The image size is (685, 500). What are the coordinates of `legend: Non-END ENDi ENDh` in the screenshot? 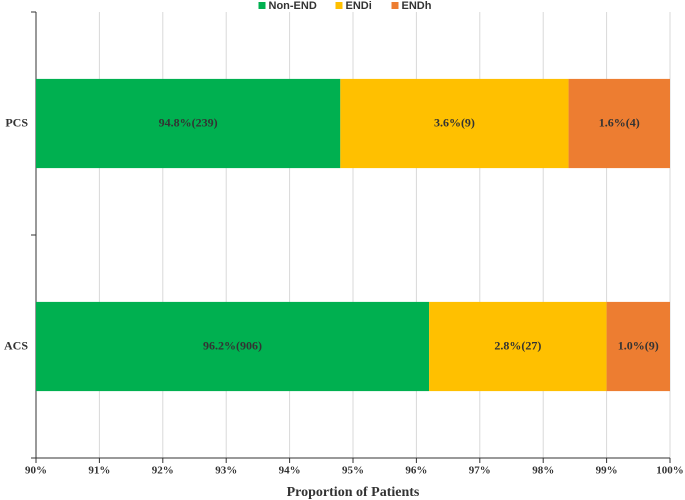 It's located at (345, 6).